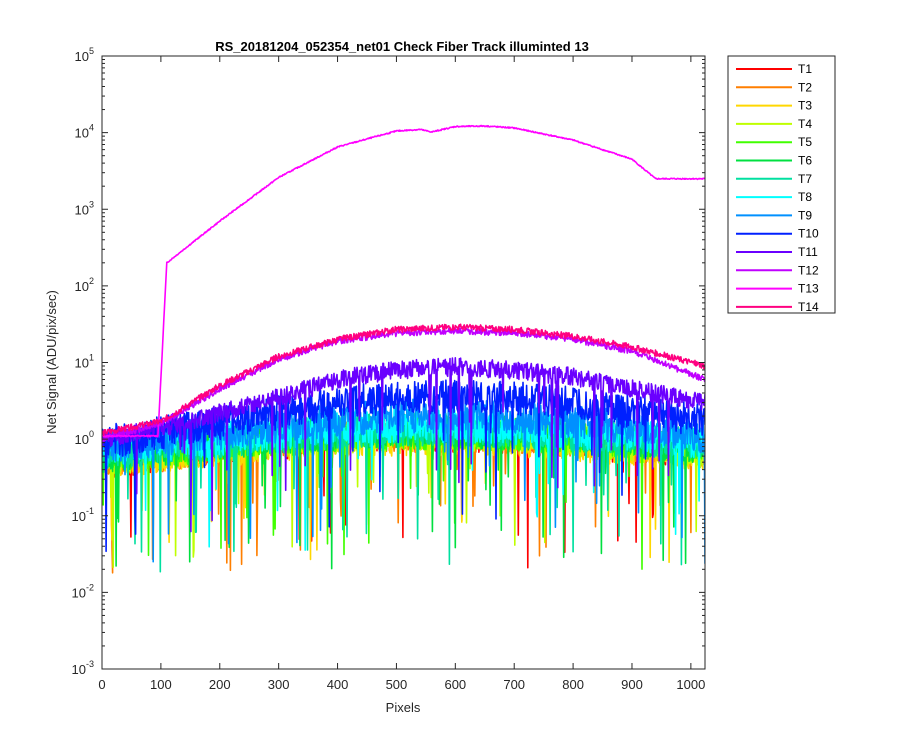 The height and width of the screenshot is (750, 900). What do you see at coordinates (805, 69) in the screenshot?
I see `legend-label-t1: T1` at bounding box center [805, 69].